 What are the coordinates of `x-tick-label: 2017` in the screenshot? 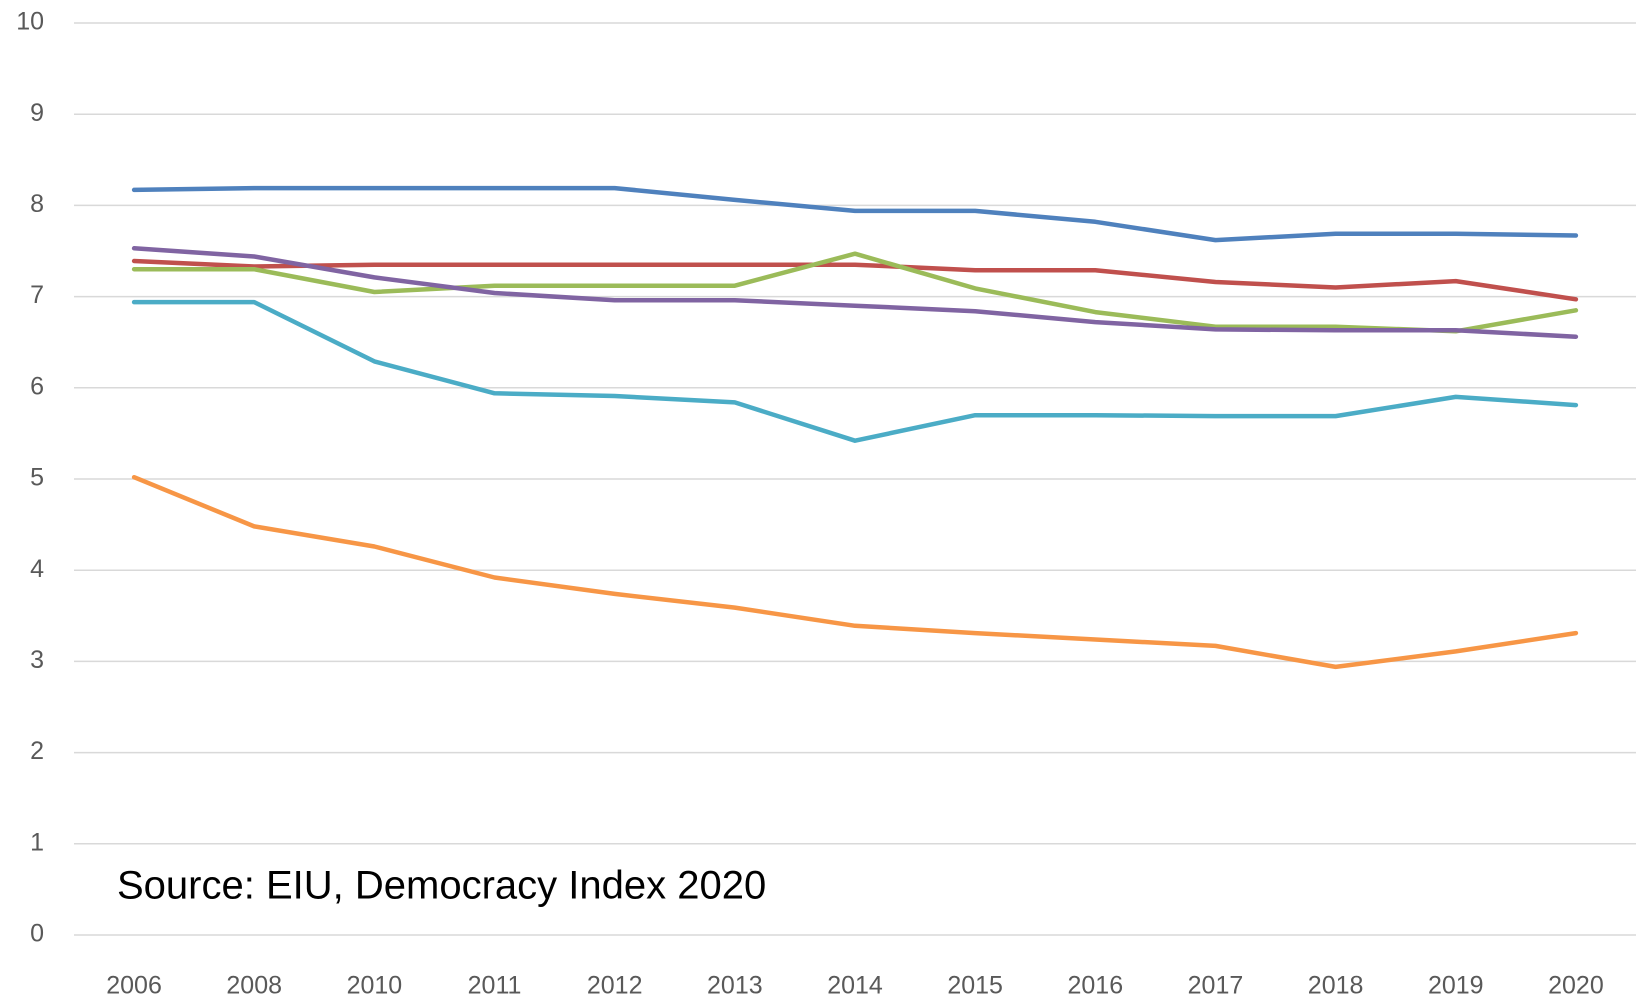 It's located at (1216, 986).